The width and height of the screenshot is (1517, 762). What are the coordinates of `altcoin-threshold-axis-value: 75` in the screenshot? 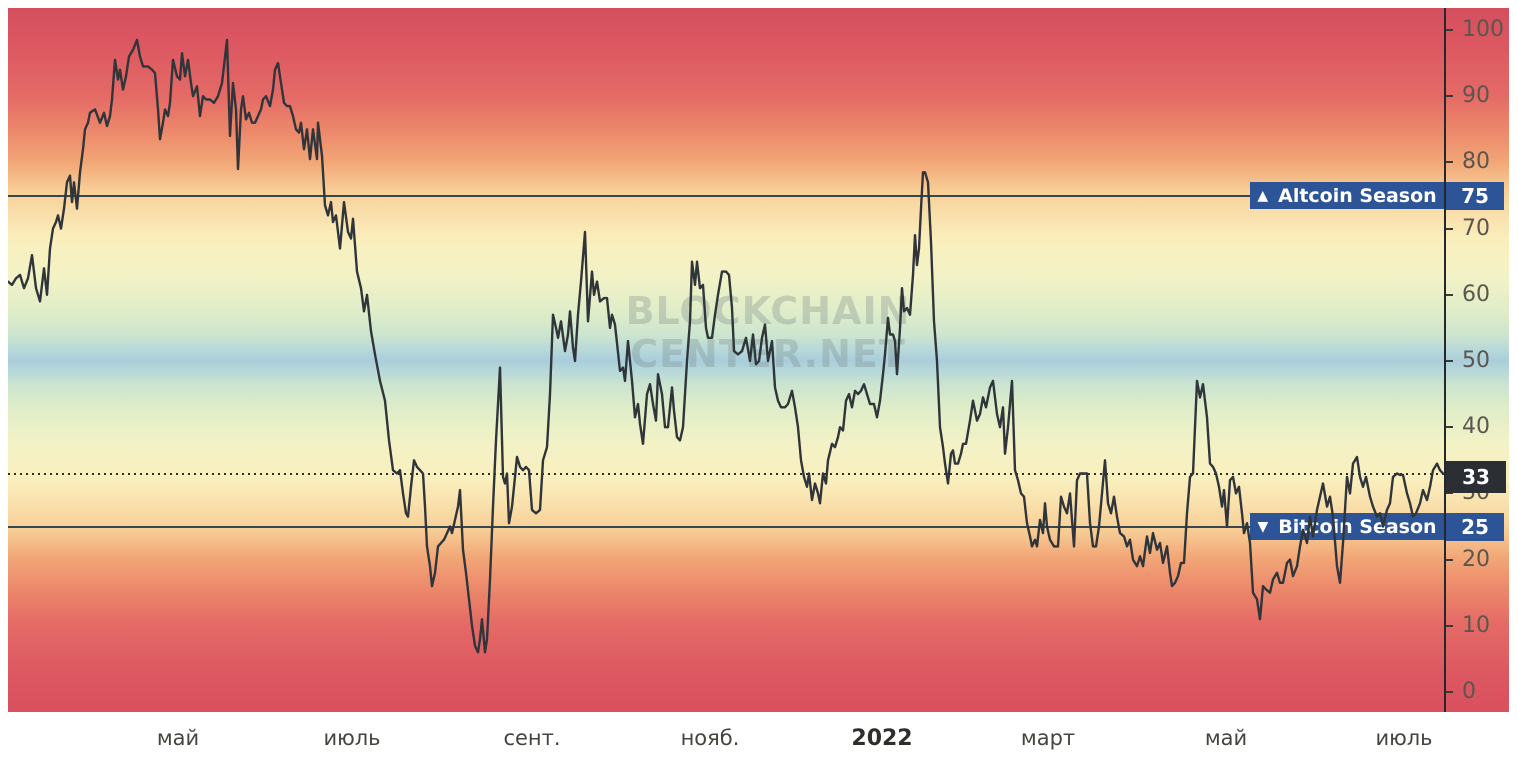 It's located at (1475, 195).